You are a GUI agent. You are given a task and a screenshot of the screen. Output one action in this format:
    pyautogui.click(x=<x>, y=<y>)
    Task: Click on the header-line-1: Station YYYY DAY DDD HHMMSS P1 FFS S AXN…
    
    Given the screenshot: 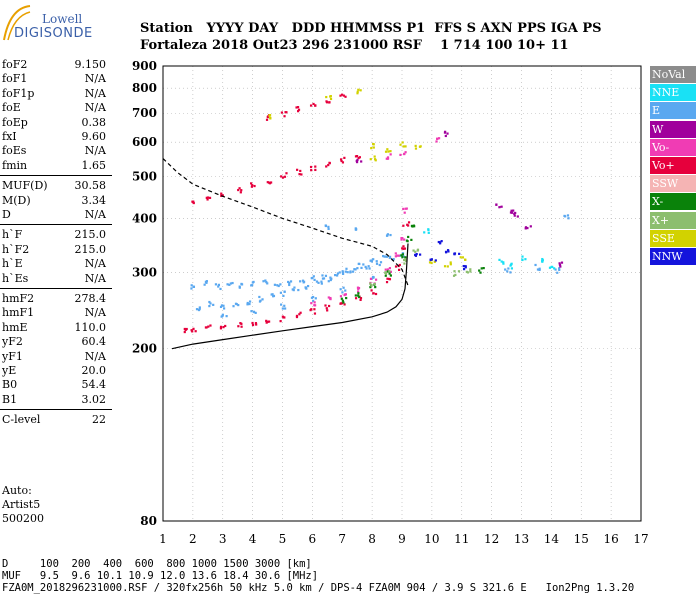 What is the action you would take?
    pyautogui.click(x=371, y=28)
    